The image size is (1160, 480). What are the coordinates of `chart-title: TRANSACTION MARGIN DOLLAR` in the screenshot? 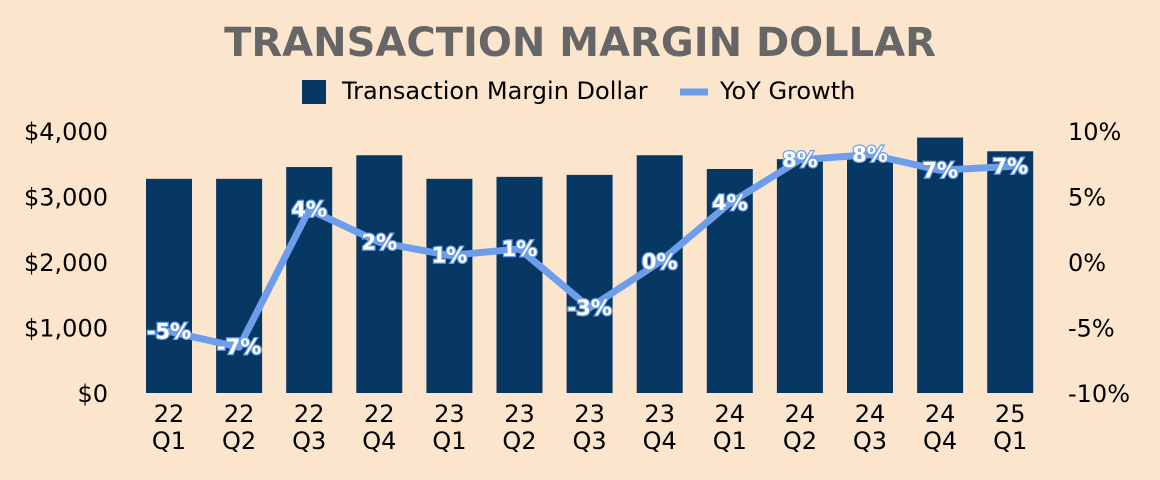 It's located at (580, 43).